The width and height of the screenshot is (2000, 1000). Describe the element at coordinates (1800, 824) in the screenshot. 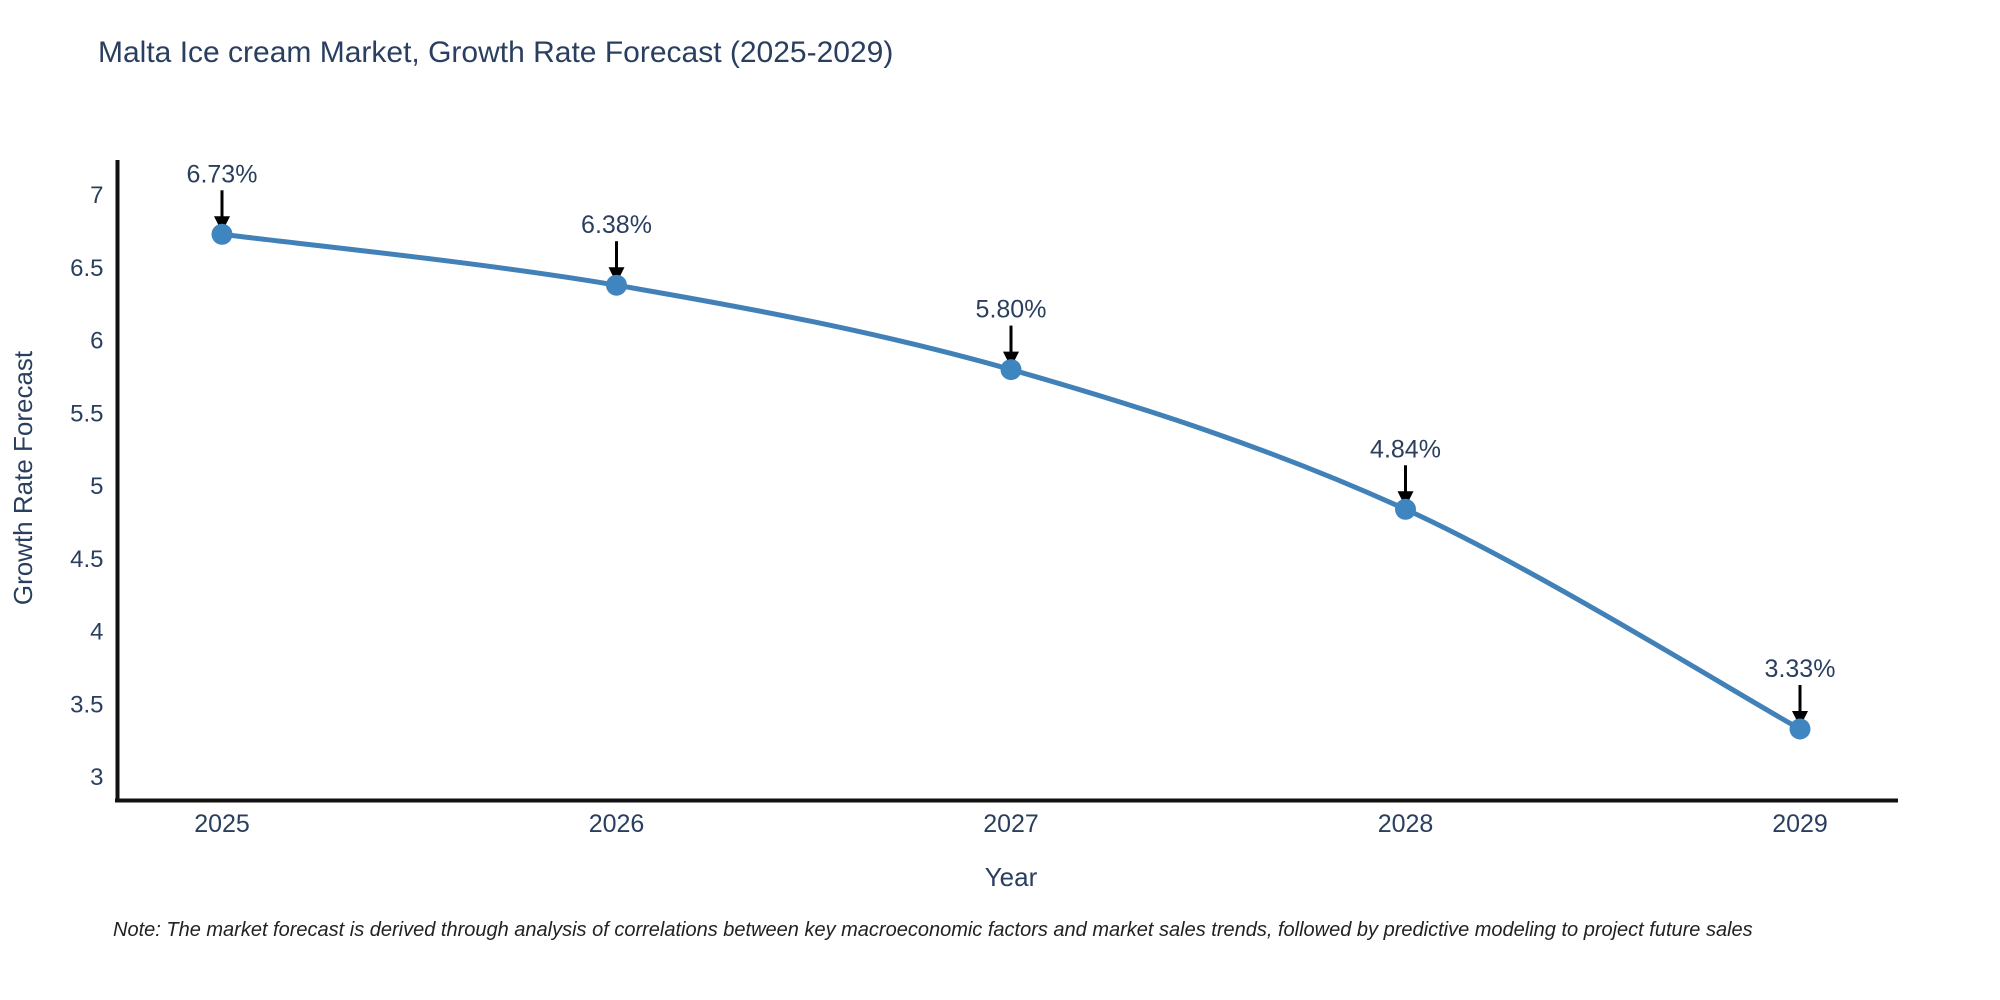

I see `x-tick-label: 2029` at that location.